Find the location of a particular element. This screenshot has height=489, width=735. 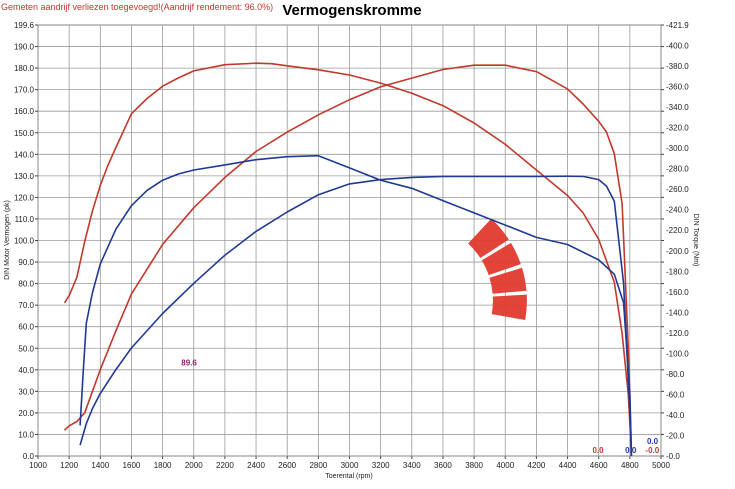

y2-axis-label: DIN Torque (Nm) is located at coordinates (695, 240).